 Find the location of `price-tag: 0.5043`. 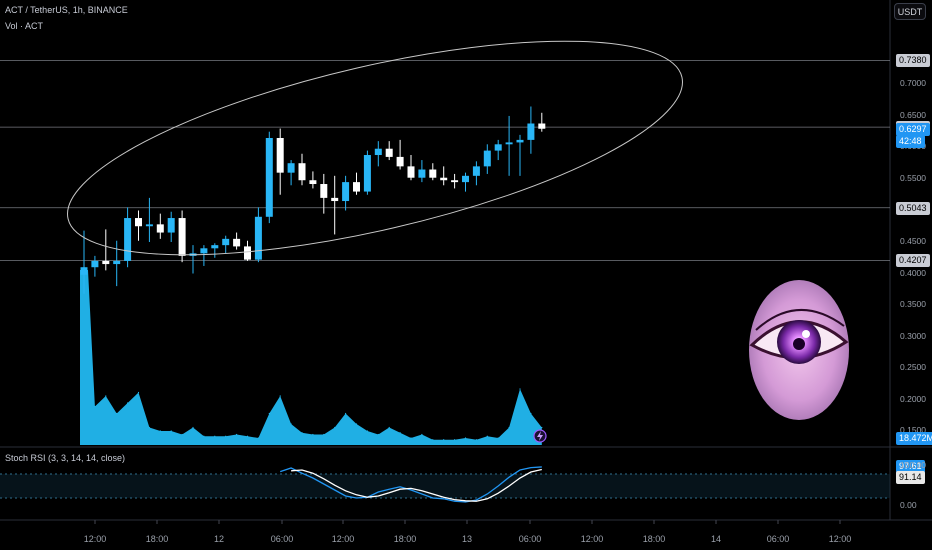

price-tag: 0.5043 is located at coordinates (913, 208).